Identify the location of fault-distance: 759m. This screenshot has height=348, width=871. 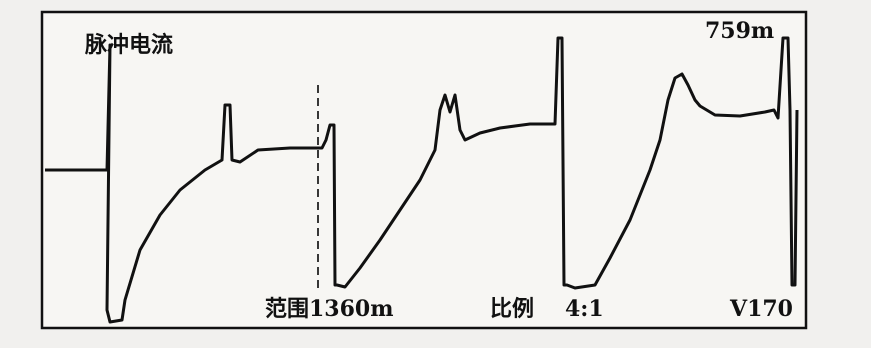
(739, 31).